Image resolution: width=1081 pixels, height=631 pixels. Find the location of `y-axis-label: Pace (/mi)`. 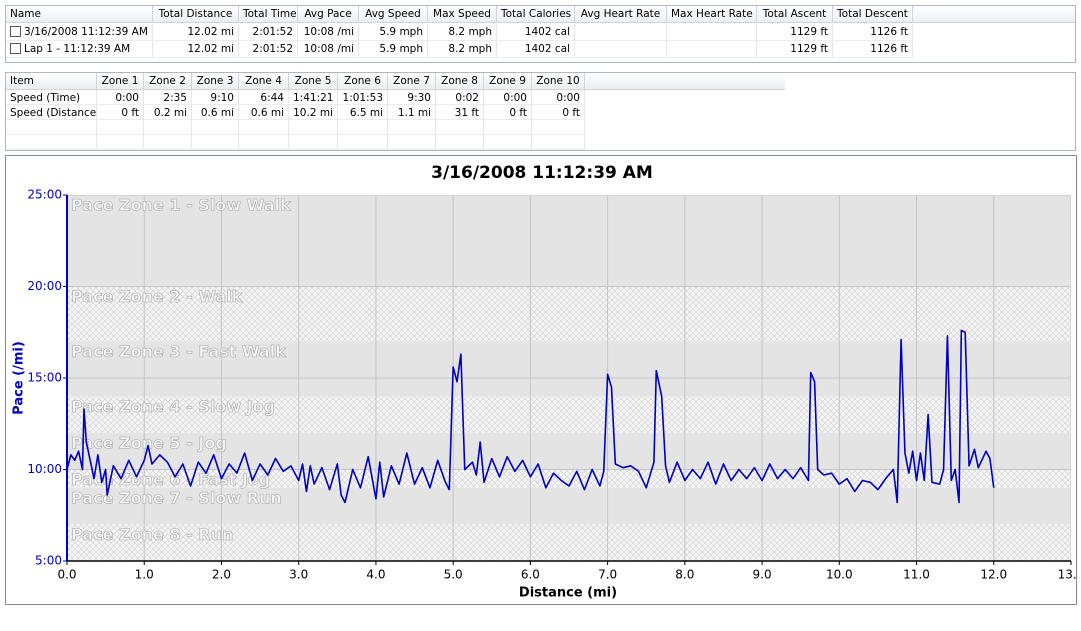

y-axis-label: Pace (/mi) is located at coordinates (19, 378).